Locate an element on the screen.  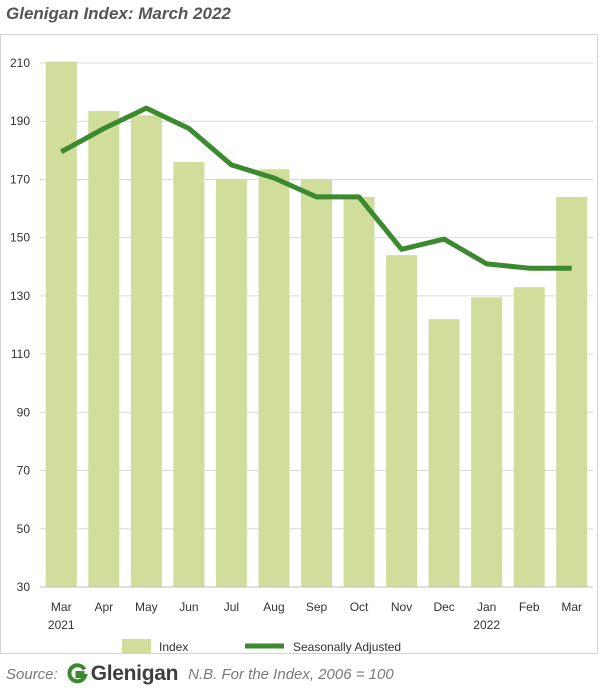
brand-name: Glenigan is located at coordinates (134, 673).